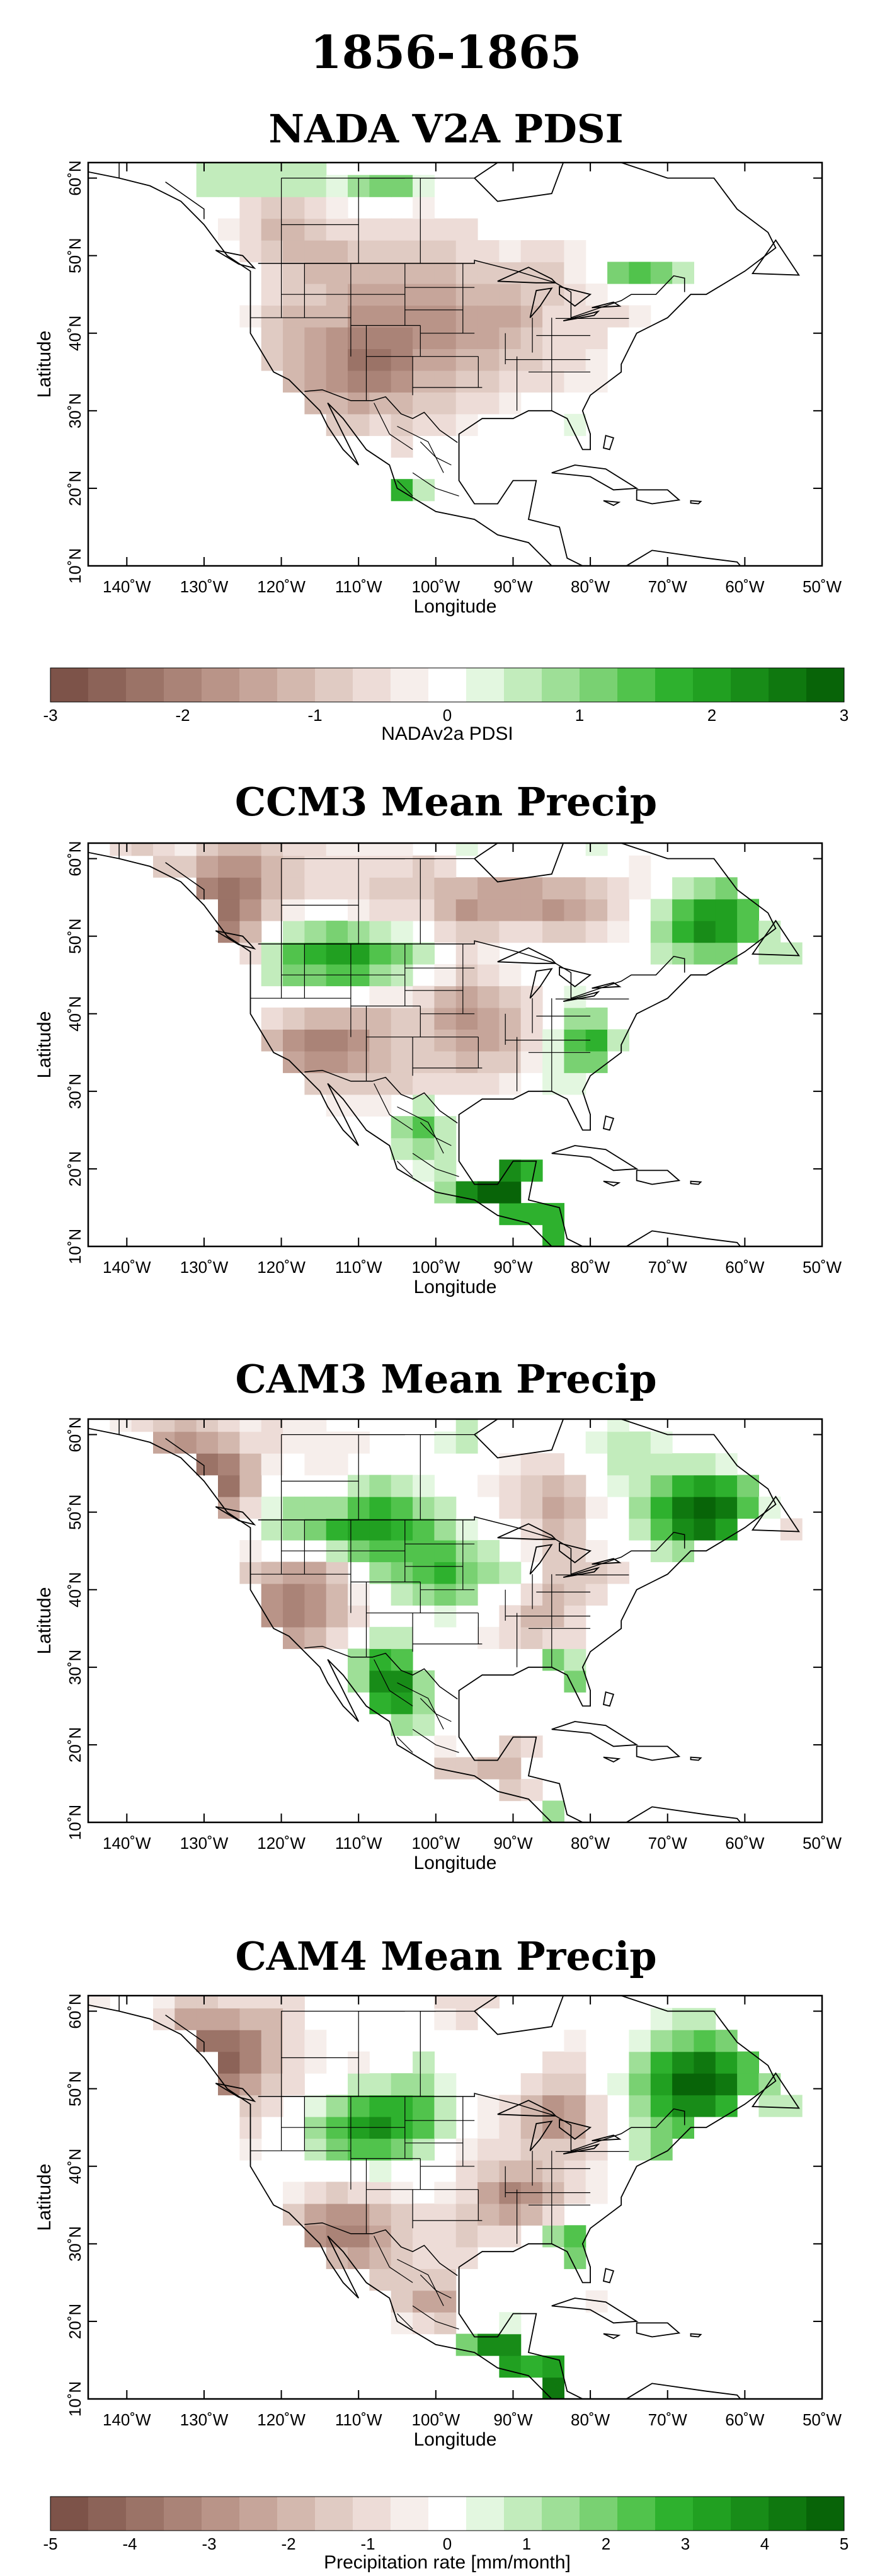 This screenshot has height=2576, width=892. What do you see at coordinates (435, 1740) in the screenshot?
I see `state-border` at bounding box center [435, 1740].